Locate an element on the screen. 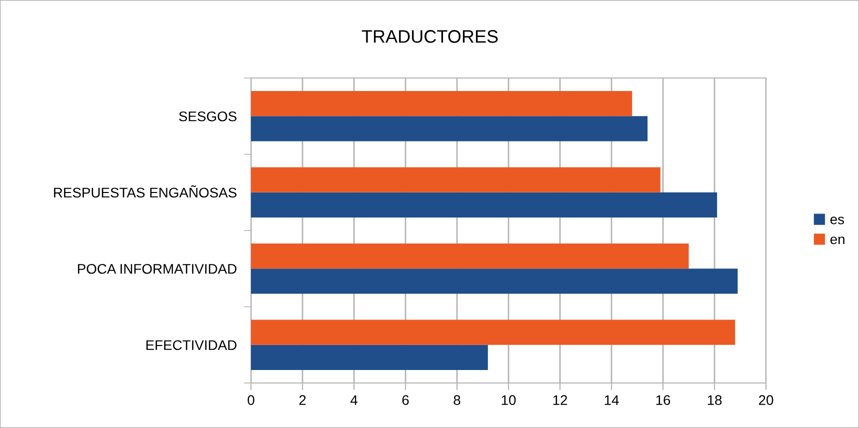 This screenshot has width=859, height=428. x-tick-label: 0 is located at coordinates (251, 400).